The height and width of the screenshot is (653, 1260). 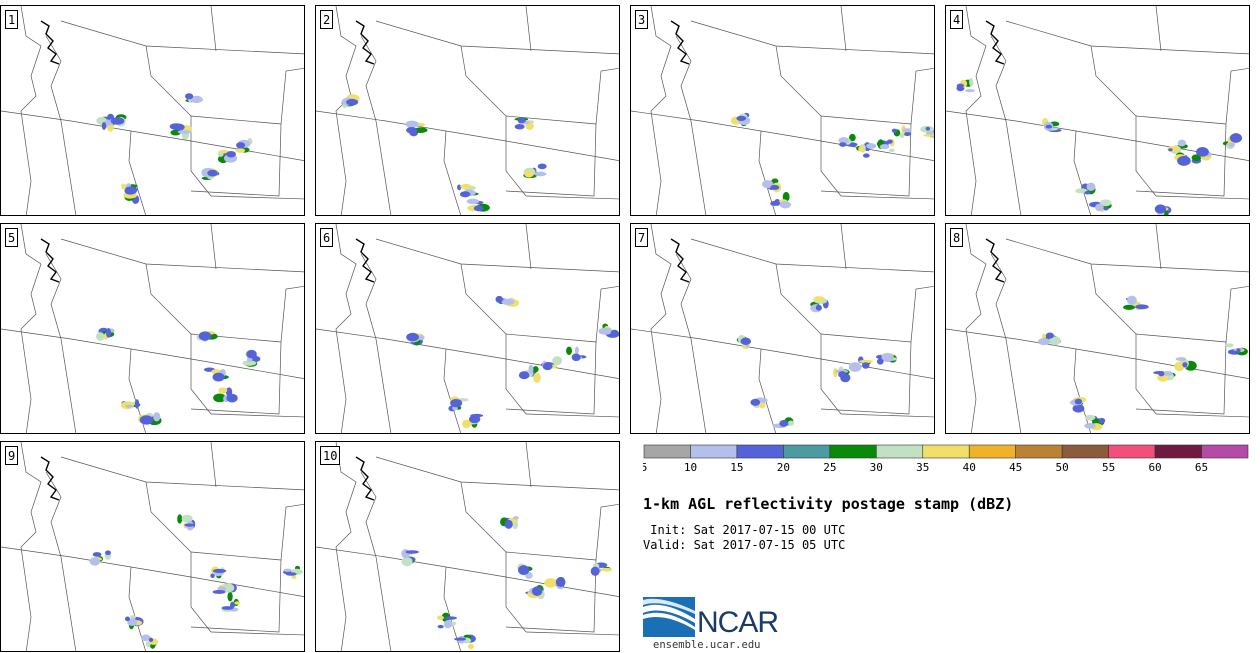 I want to click on ensemble-member-panel: 8, so click(x=1097, y=328).